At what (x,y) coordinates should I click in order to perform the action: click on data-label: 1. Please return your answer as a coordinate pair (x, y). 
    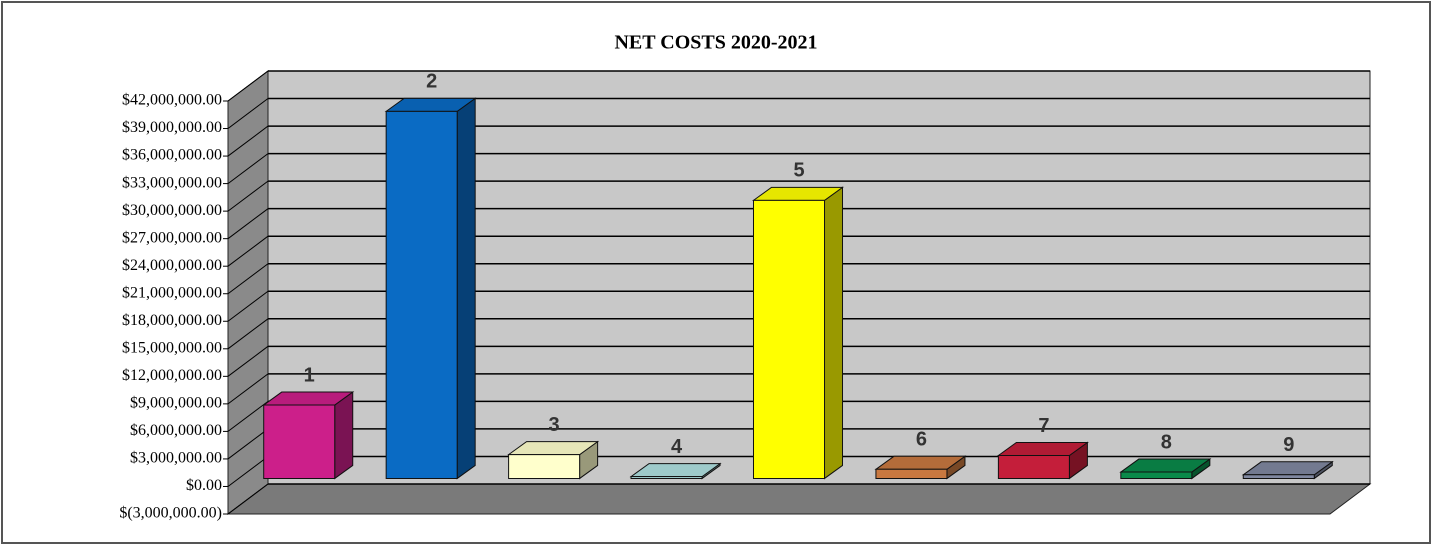
    Looking at the image, I should click on (309, 375).